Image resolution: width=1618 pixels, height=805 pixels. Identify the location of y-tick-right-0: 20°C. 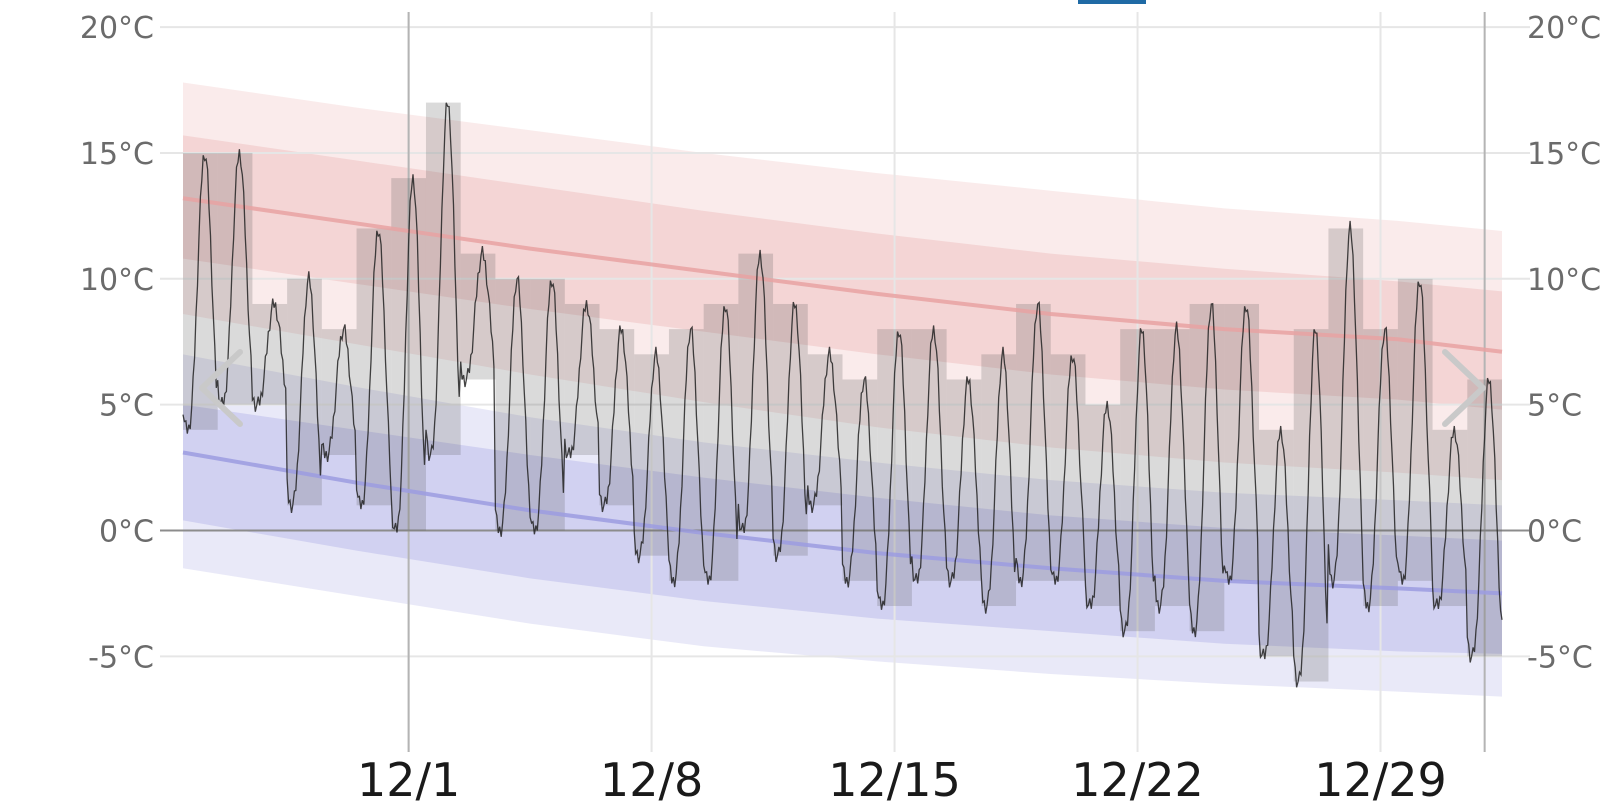
(1564, 28).